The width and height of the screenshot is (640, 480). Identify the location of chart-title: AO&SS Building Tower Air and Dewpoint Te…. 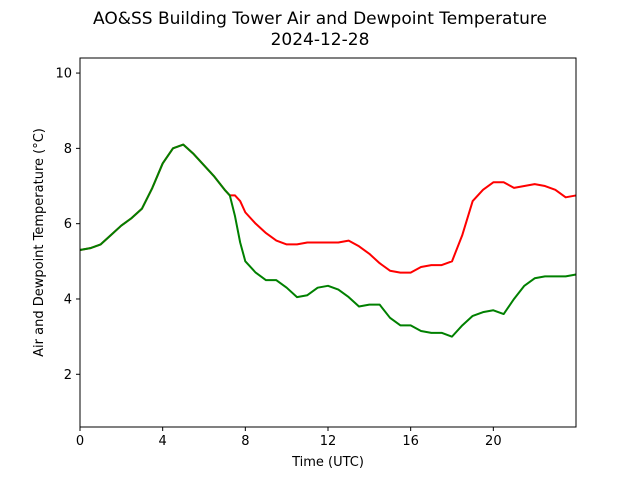
(320, 19).